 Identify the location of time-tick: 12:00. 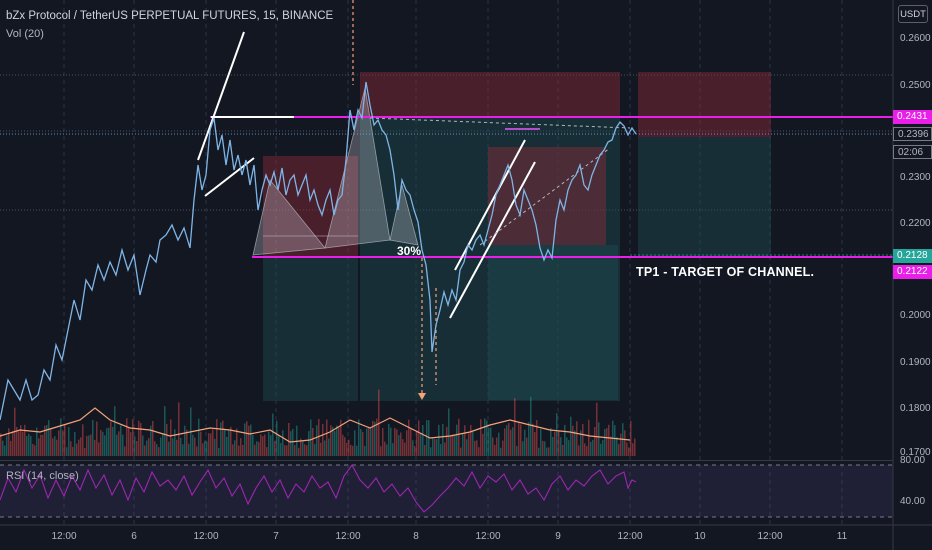
(488, 536).